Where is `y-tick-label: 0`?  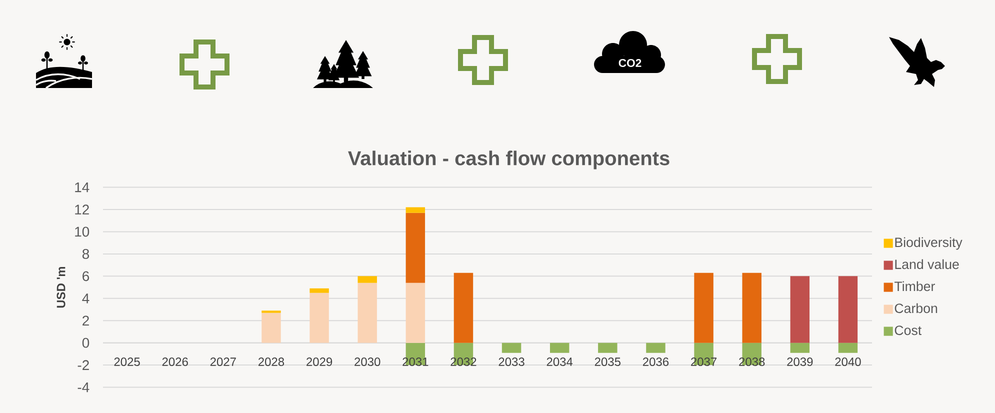 y-tick-label: 0 is located at coordinates (86, 343).